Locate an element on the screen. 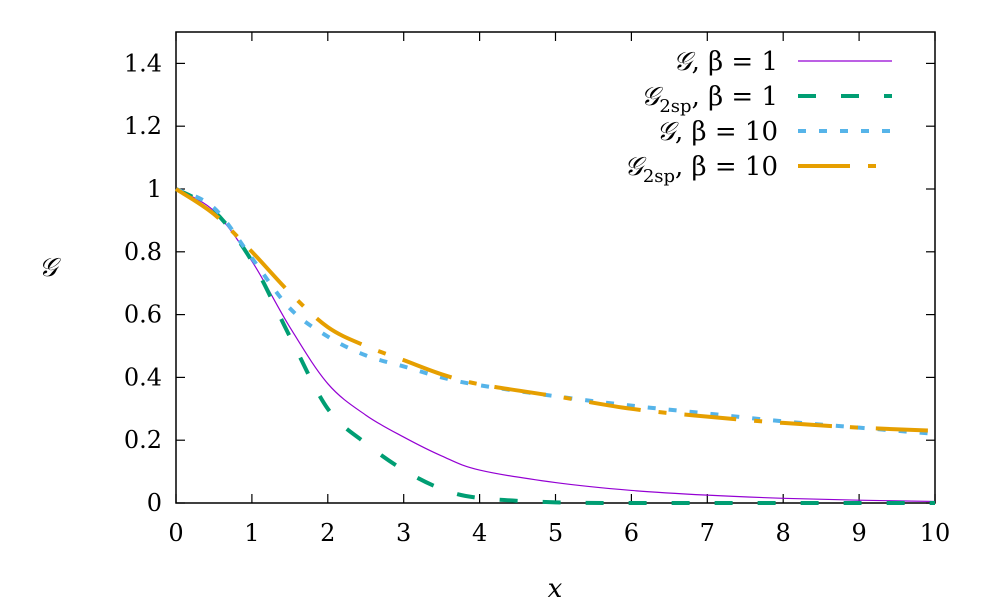 Image resolution: width=997 pixels, height=615 pixels. y-tick-label: 1.2 is located at coordinates (143, 126).